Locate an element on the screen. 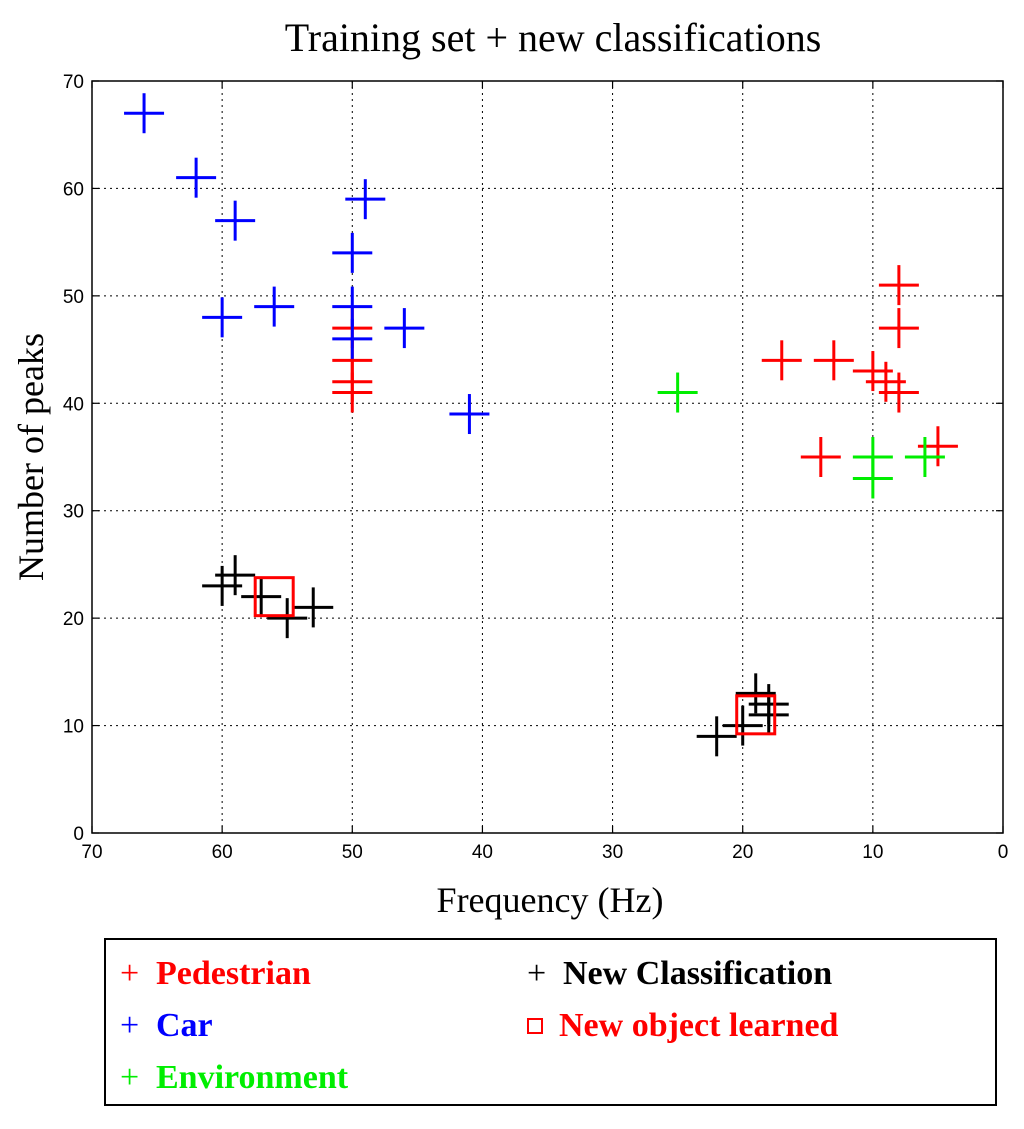 The image size is (1024, 1129). x-tick-label: 50 is located at coordinates (352, 852).